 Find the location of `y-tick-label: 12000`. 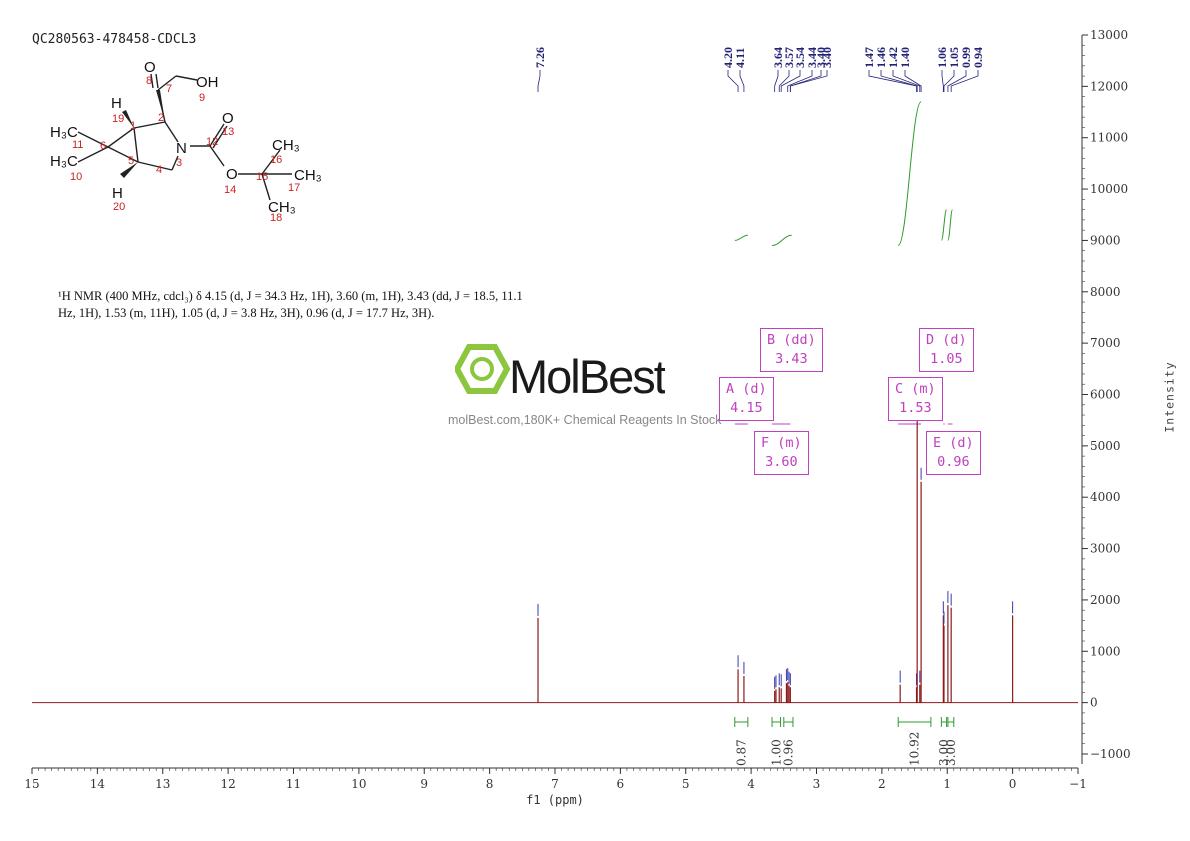

y-tick-label: 12000 is located at coordinates (1109, 86).